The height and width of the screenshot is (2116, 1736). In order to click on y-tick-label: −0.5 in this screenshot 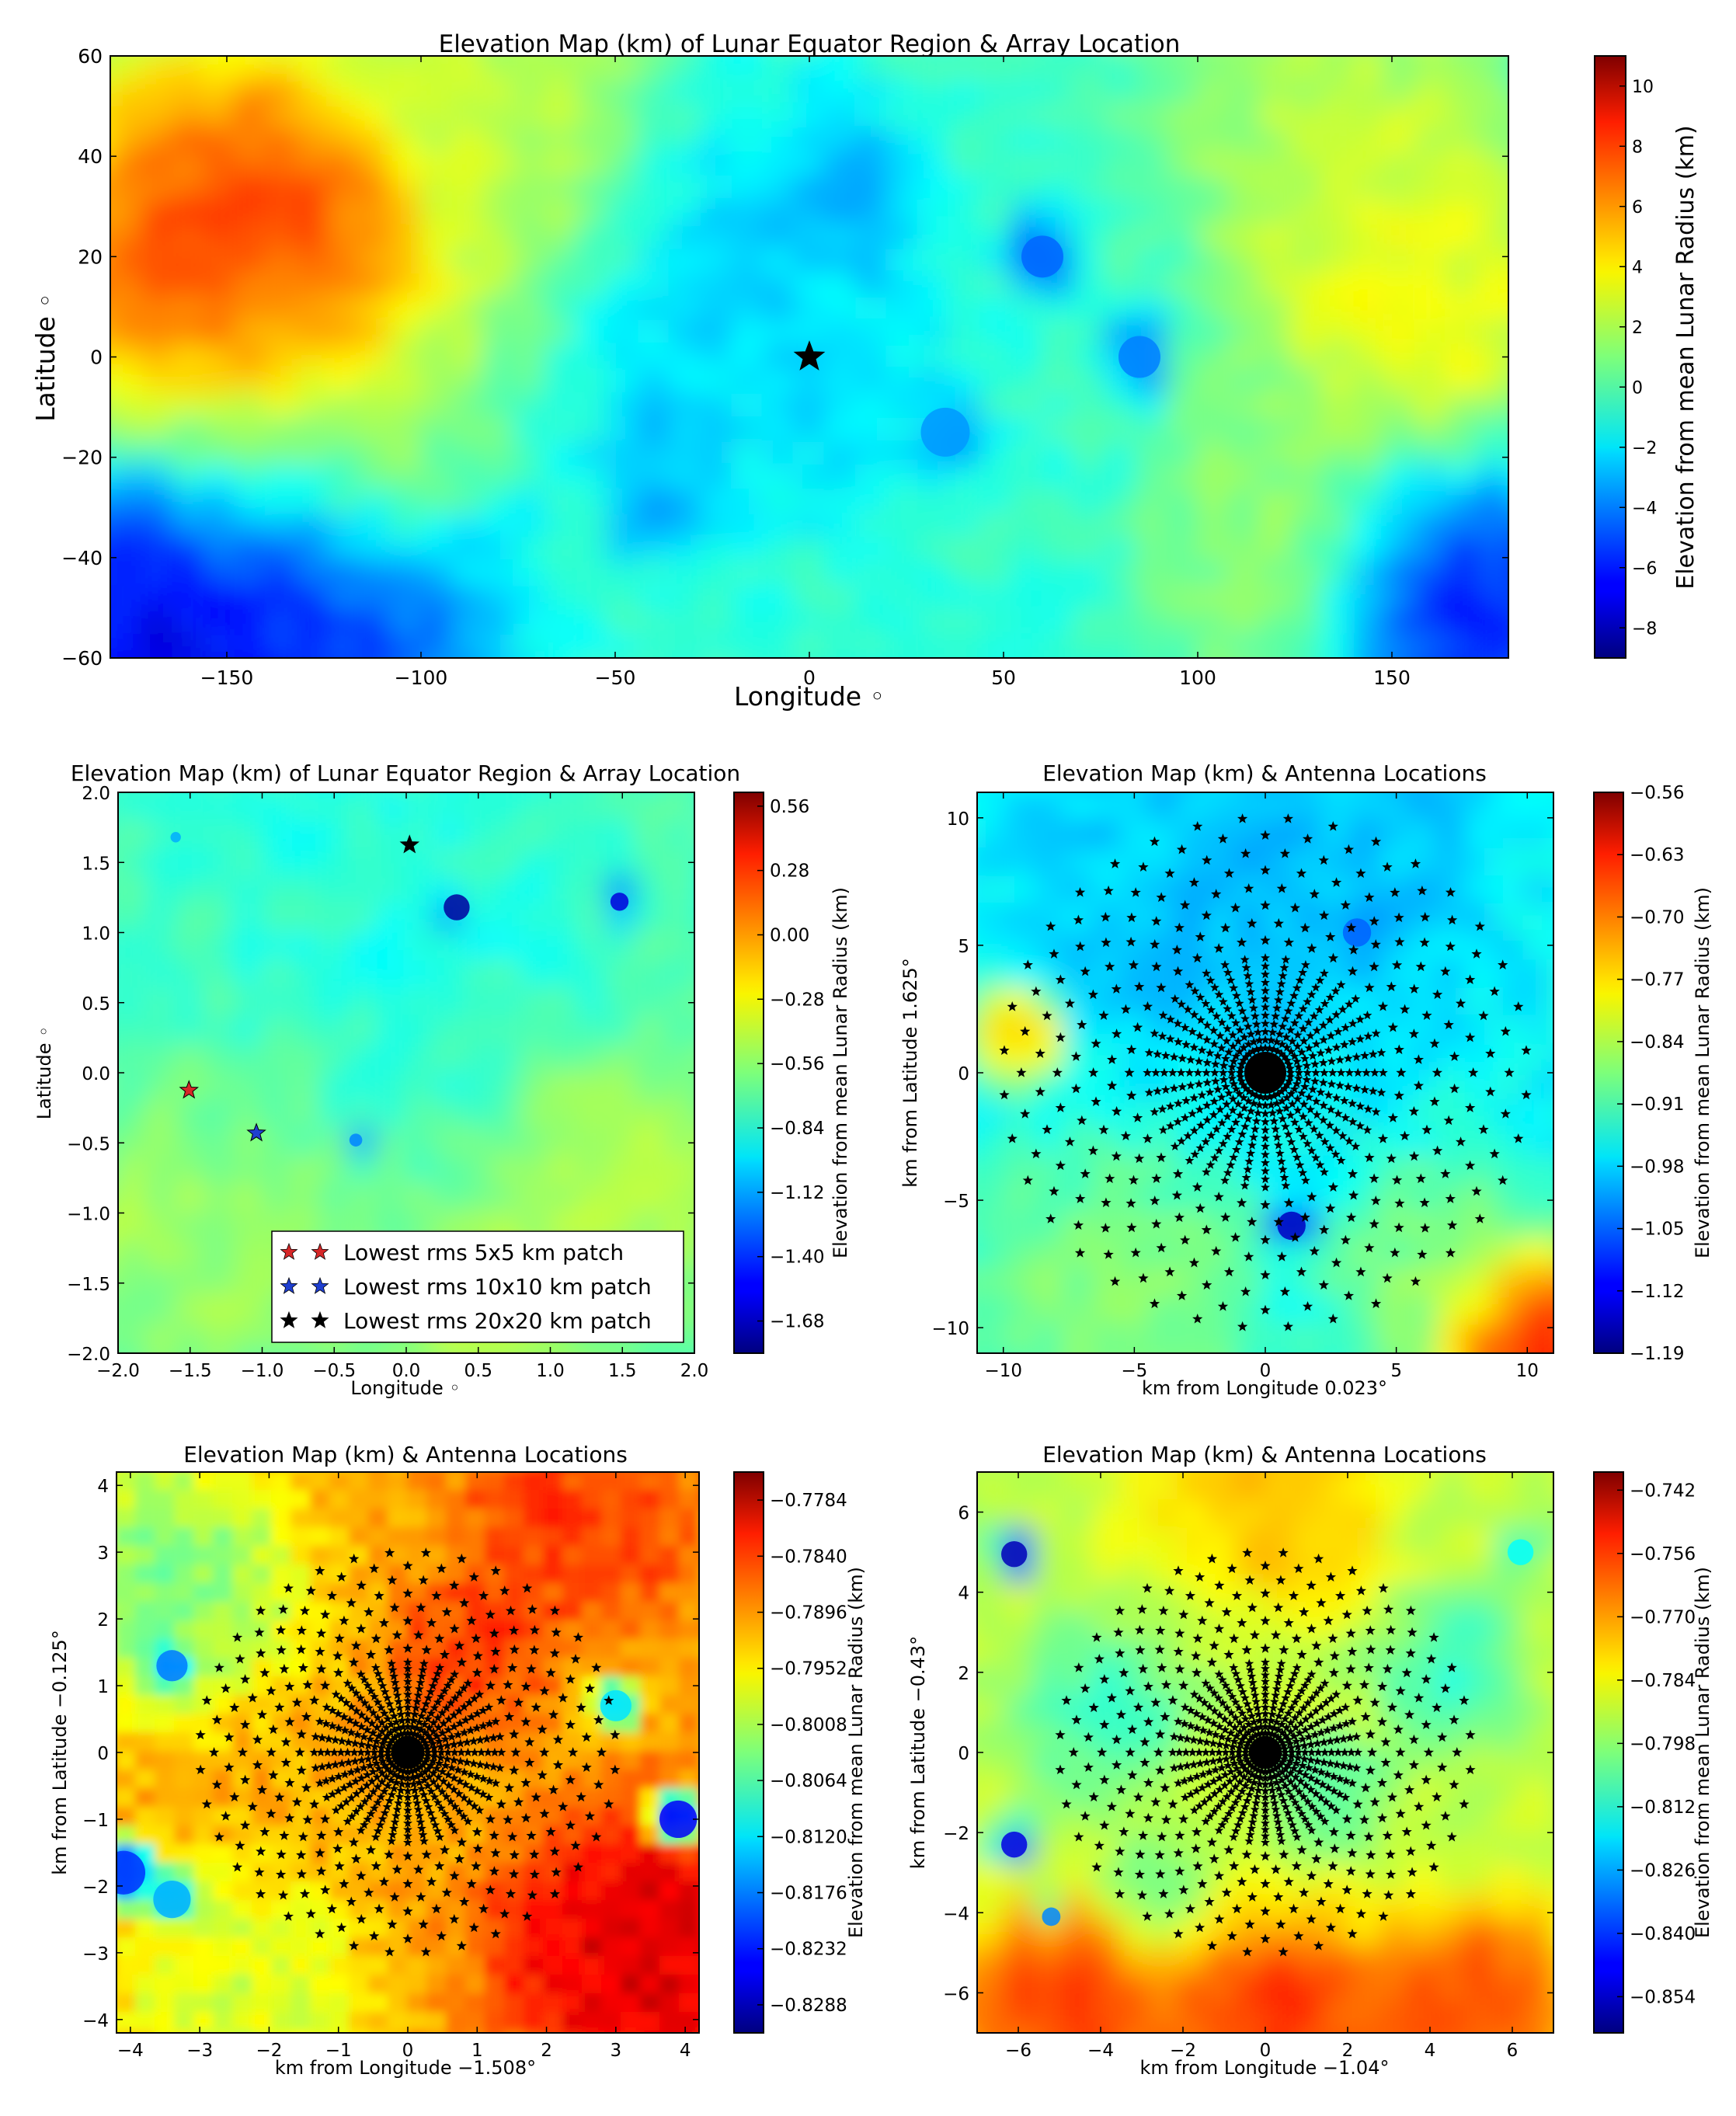, I will do `click(88, 1144)`.